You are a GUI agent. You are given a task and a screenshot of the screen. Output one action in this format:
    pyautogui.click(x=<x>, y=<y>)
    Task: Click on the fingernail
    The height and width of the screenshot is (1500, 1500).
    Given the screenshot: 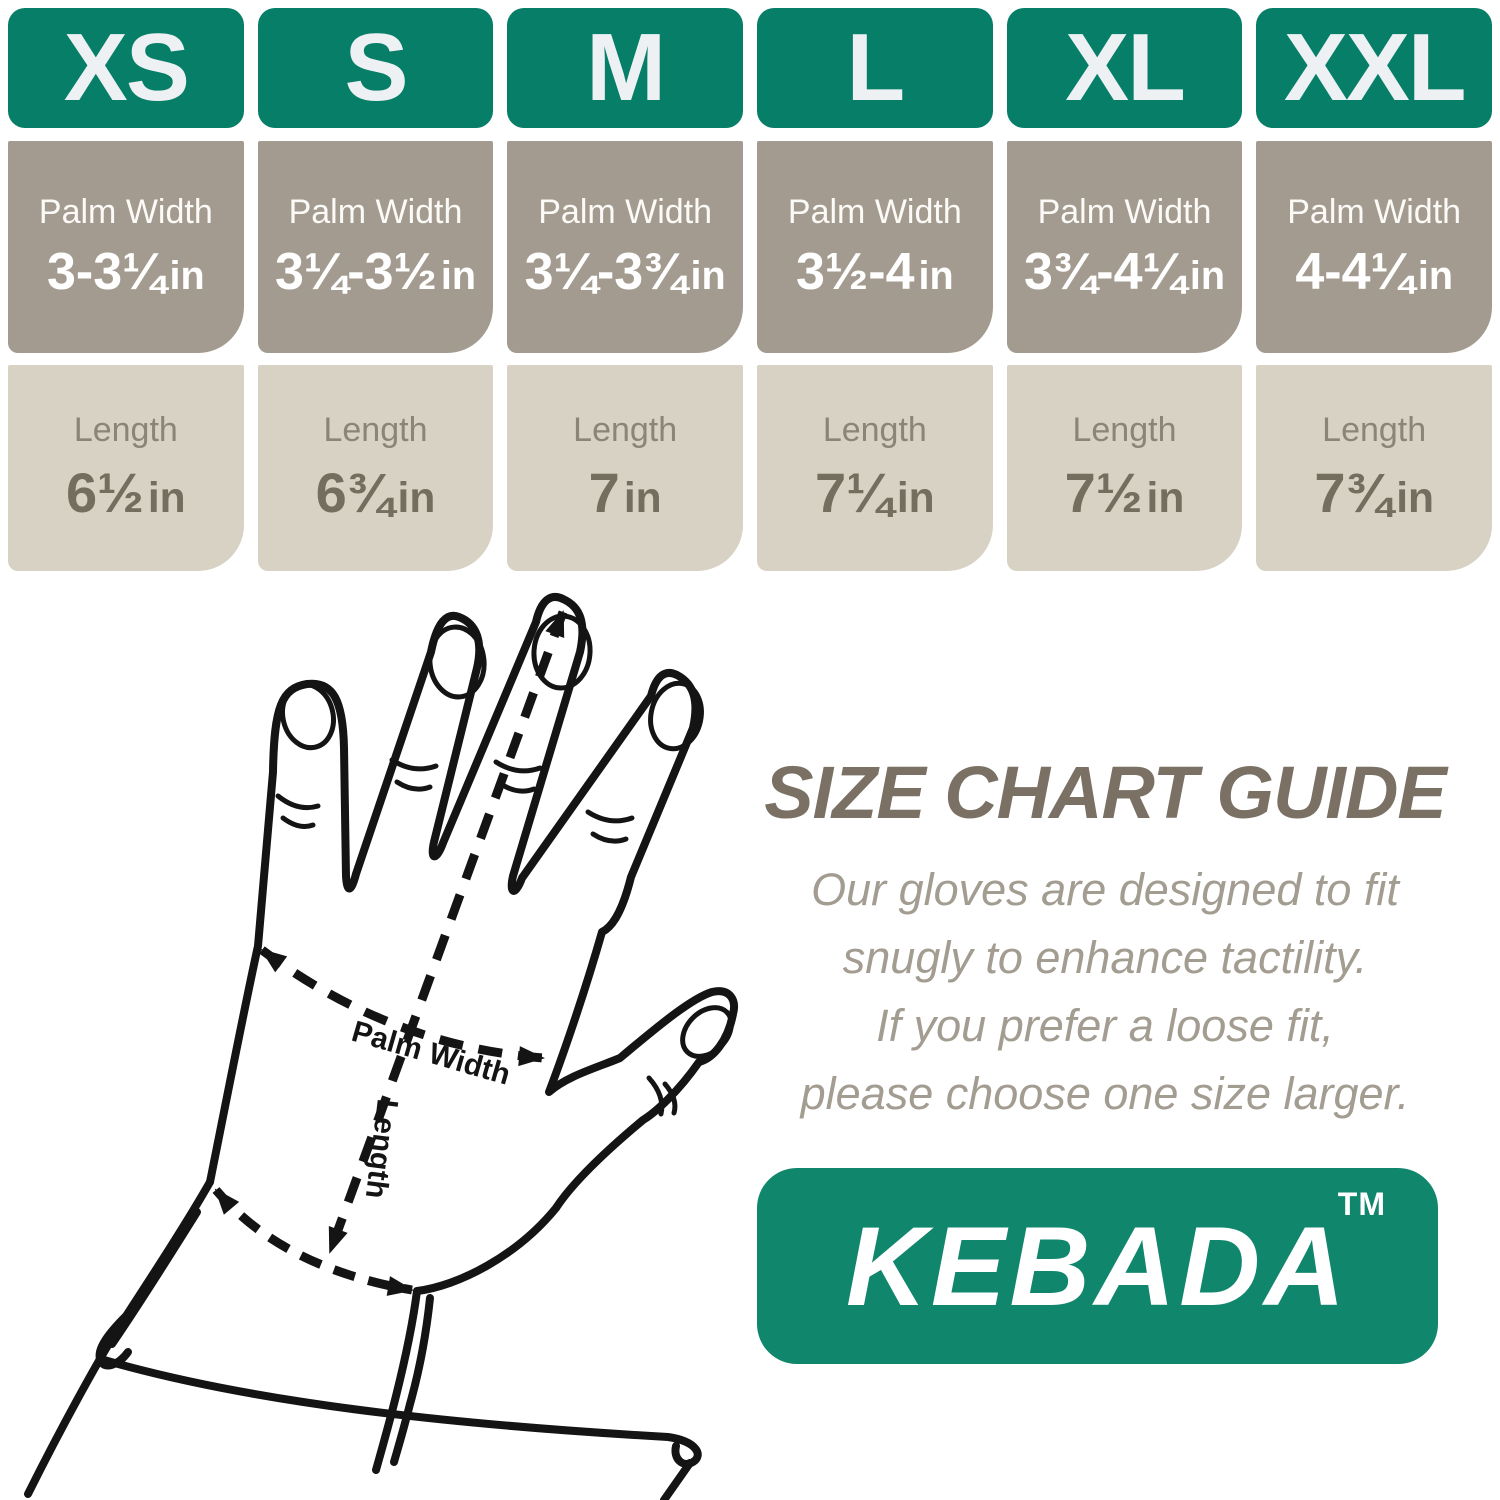 What is the action you would take?
    pyautogui.click(x=676, y=716)
    